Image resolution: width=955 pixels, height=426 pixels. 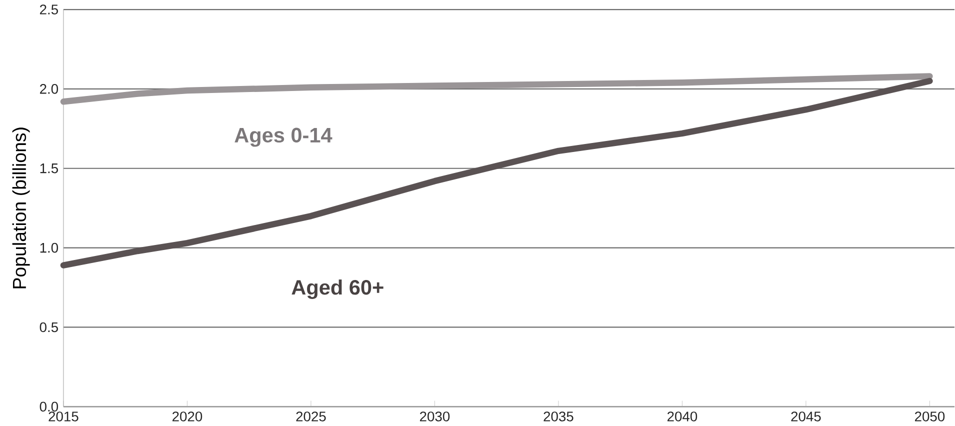 What do you see at coordinates (338, 289) in the screenshot?
I see `text: Aged 60+` at bounding box center [338, 289].